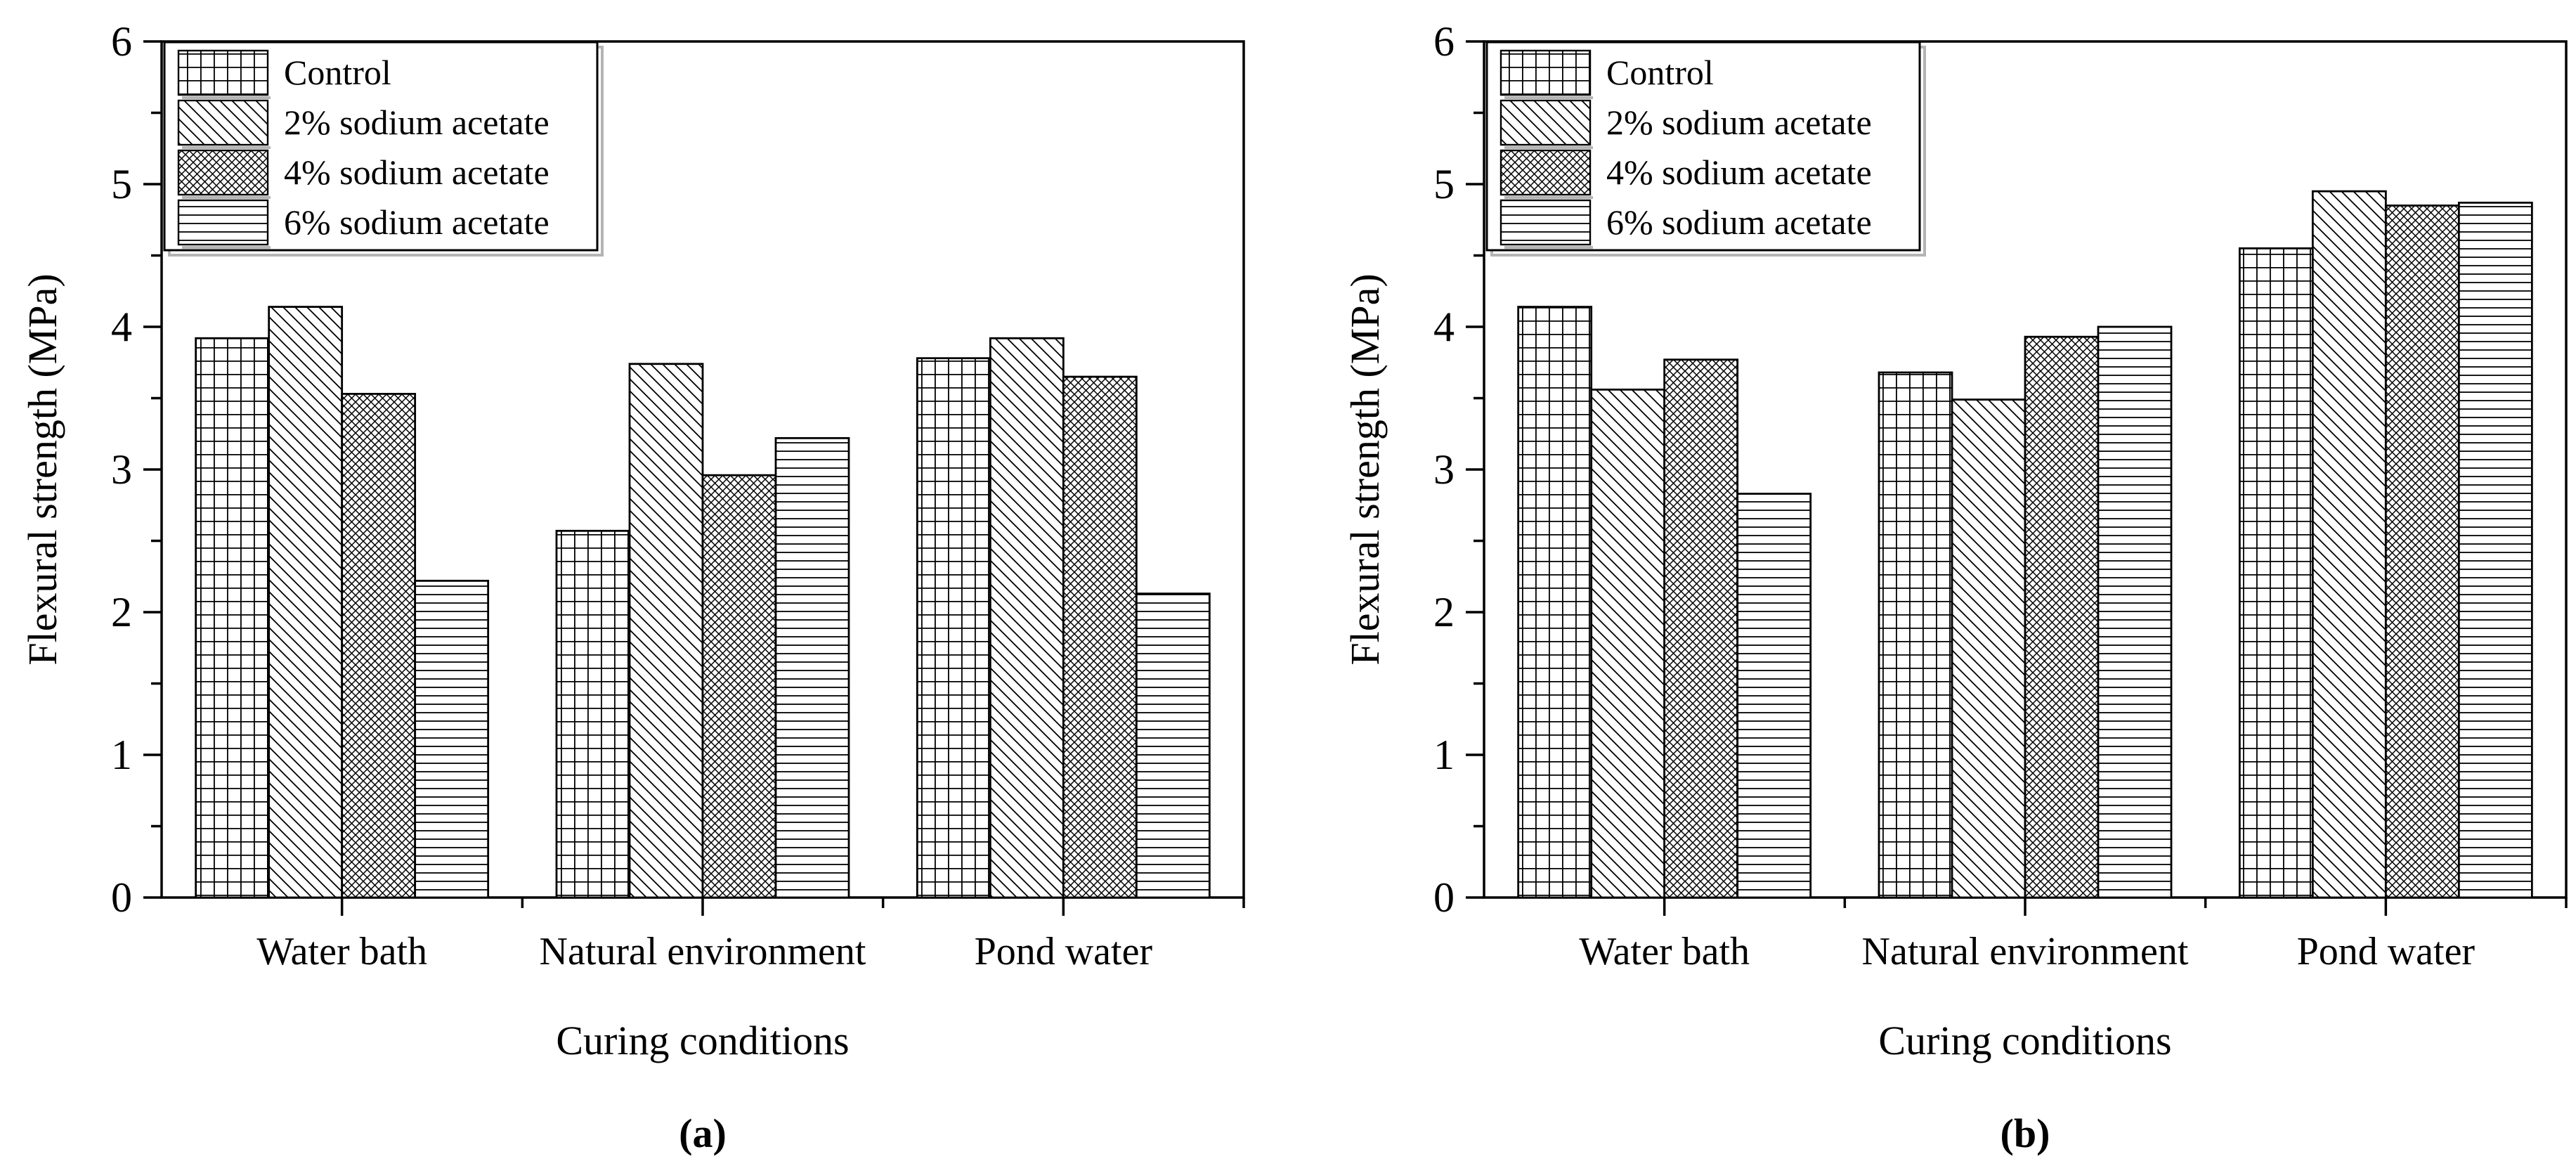 Image resolution: width=2576 pixels, height=1166 pixels. I want to click on panel-caption: (b), so click(2025, 1133).